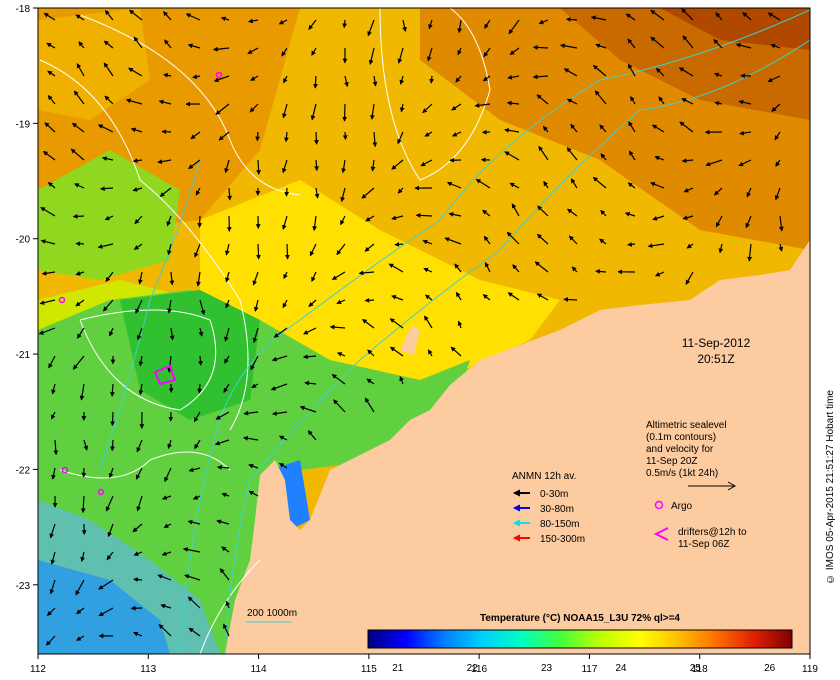 This screenshot has width=840, height=680. I want to click on lon-tick-label: 116, so click(479, 669).